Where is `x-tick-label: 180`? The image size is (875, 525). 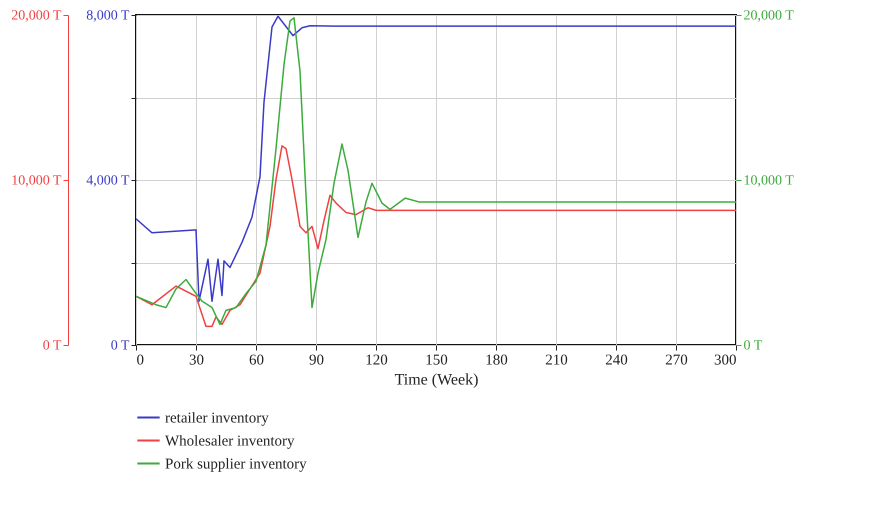
x-tick-label: 180 is located at coordinates (496, 360).